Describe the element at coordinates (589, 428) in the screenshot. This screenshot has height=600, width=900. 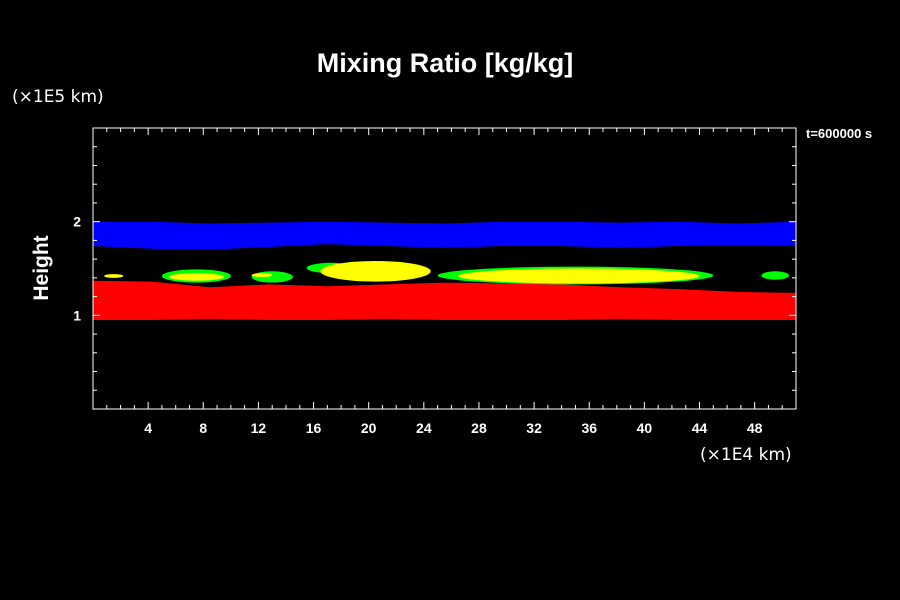
I see `x-tick-label: 36` at that location.